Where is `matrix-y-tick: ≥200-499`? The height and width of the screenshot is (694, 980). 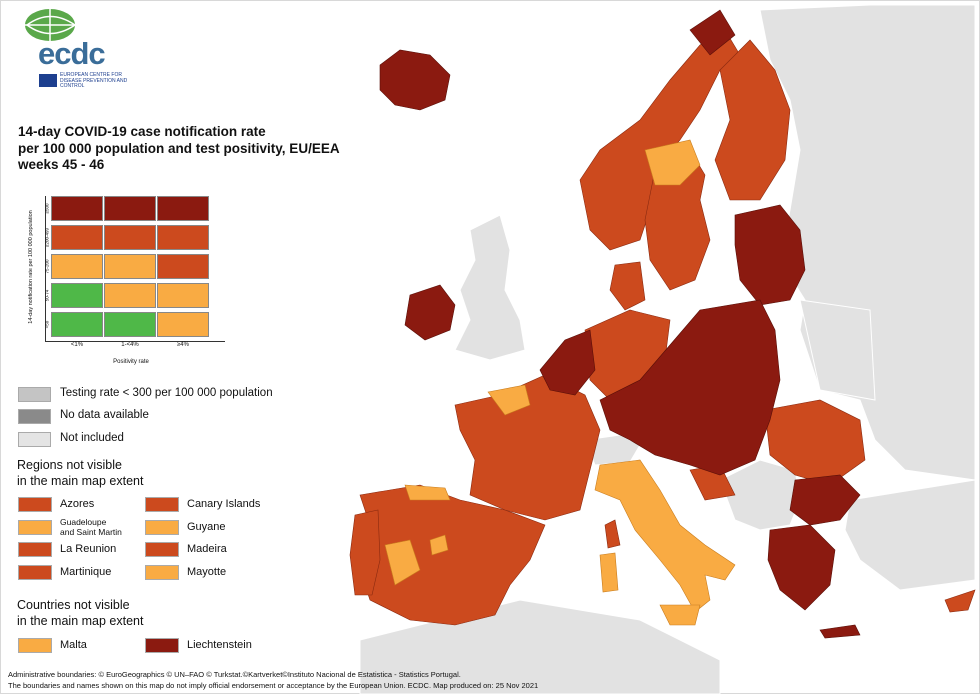
matrix-y-tick: ≥200-499 is located at coordinates (47, 237).